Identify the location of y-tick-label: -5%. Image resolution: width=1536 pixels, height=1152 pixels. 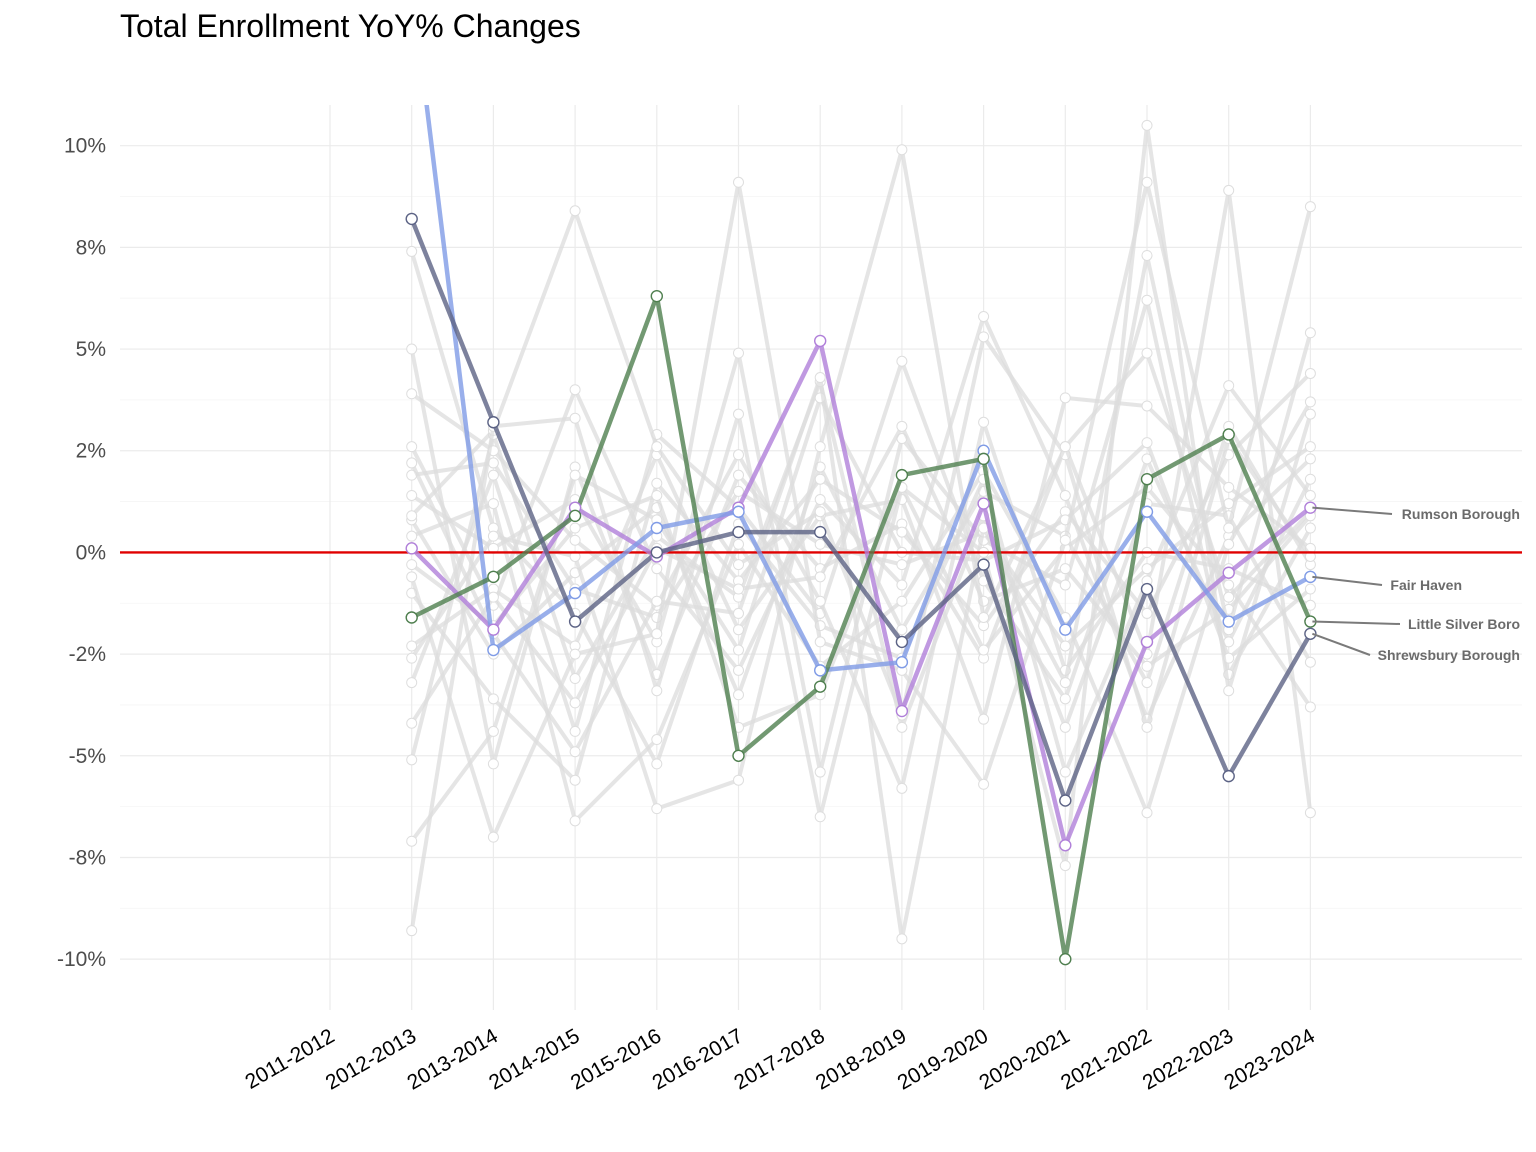
(87, 756).